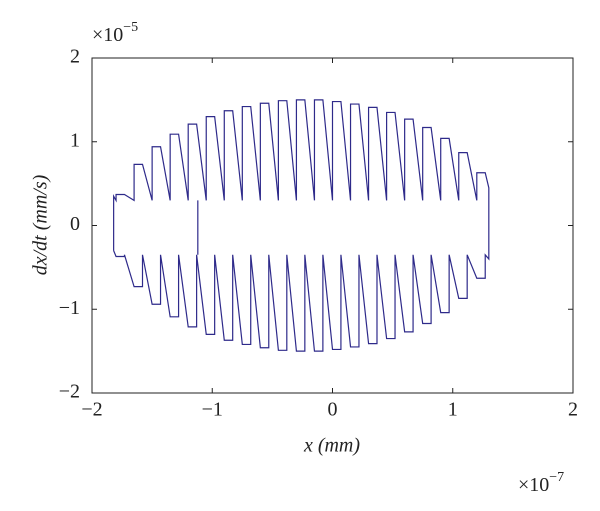 The image size is (600, 511). Describe the element at coordinates (573, 410) in the screenshot. I see `x-tick-label: 2` at that location.